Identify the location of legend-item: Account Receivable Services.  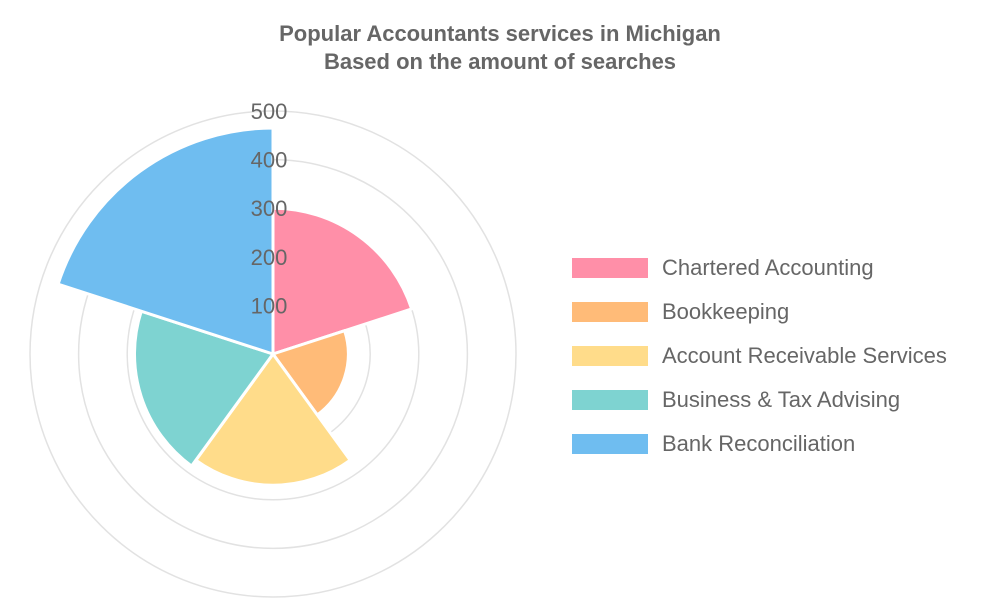
(759, 356).